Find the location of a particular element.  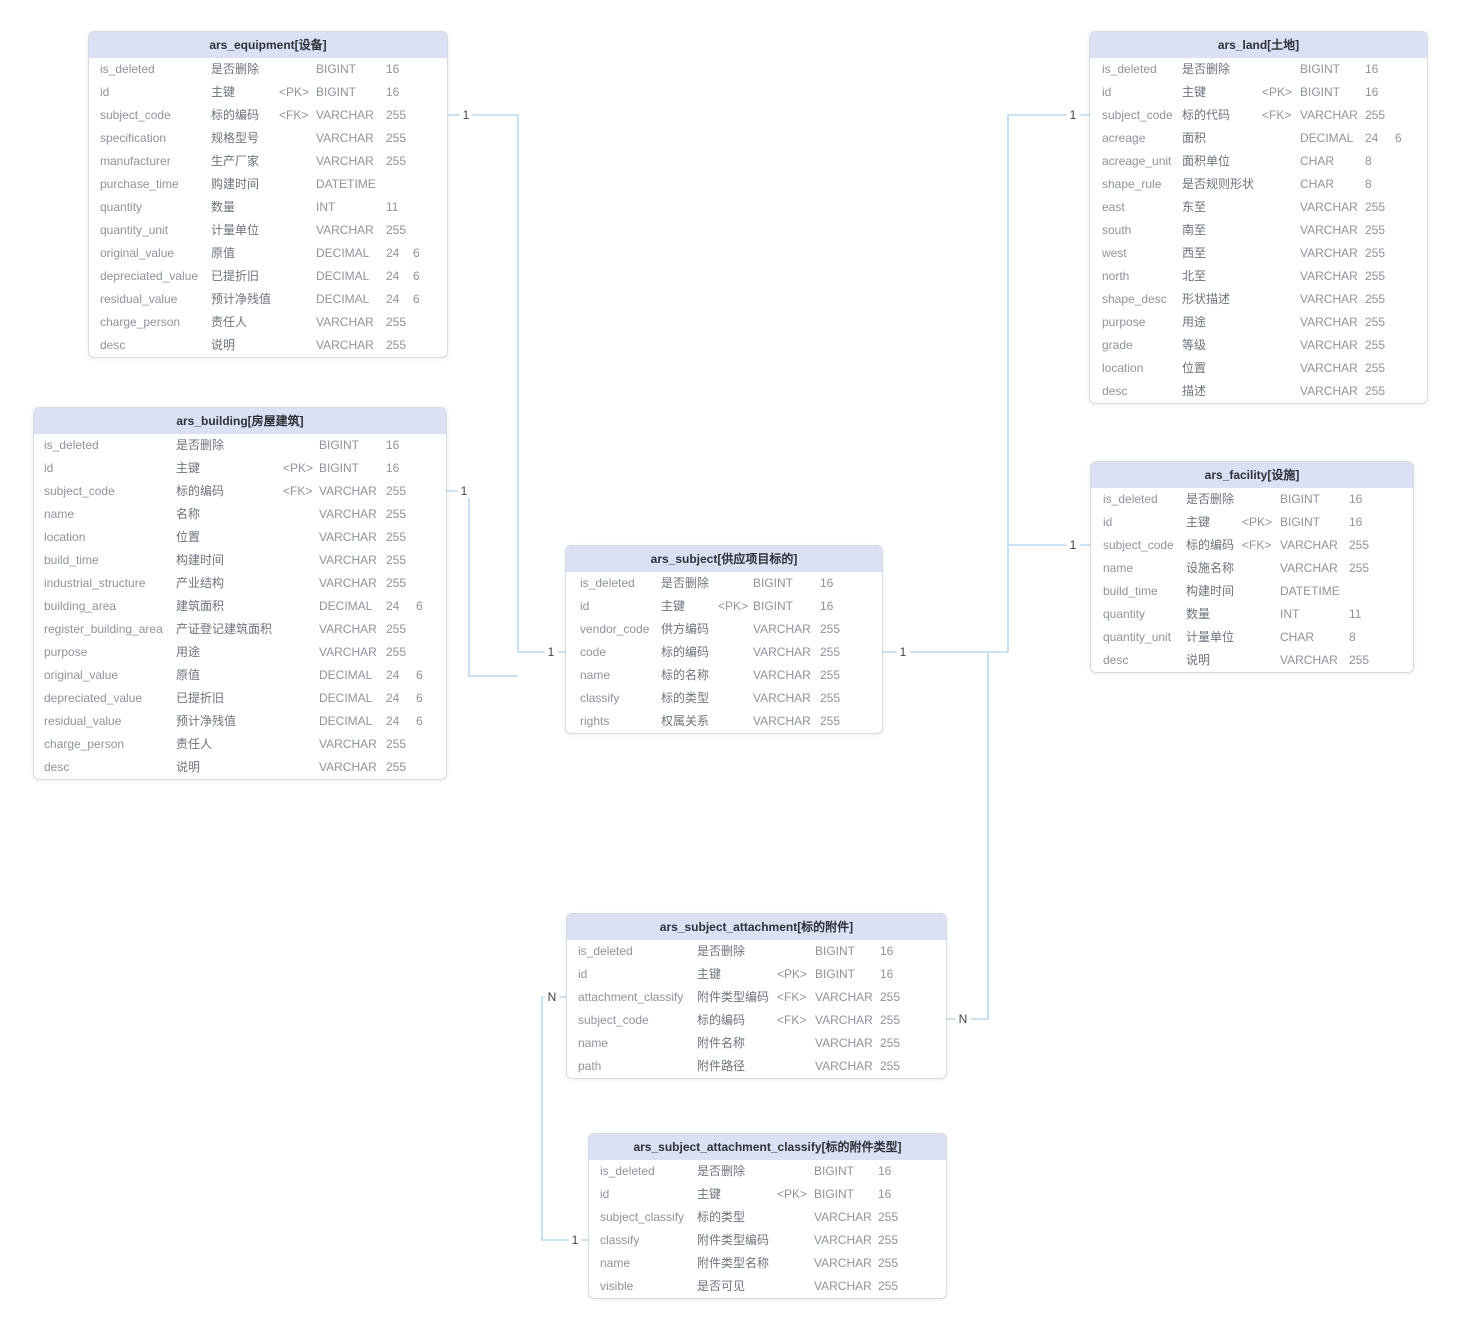

field-name: location is located at coordinates (1123, 368).